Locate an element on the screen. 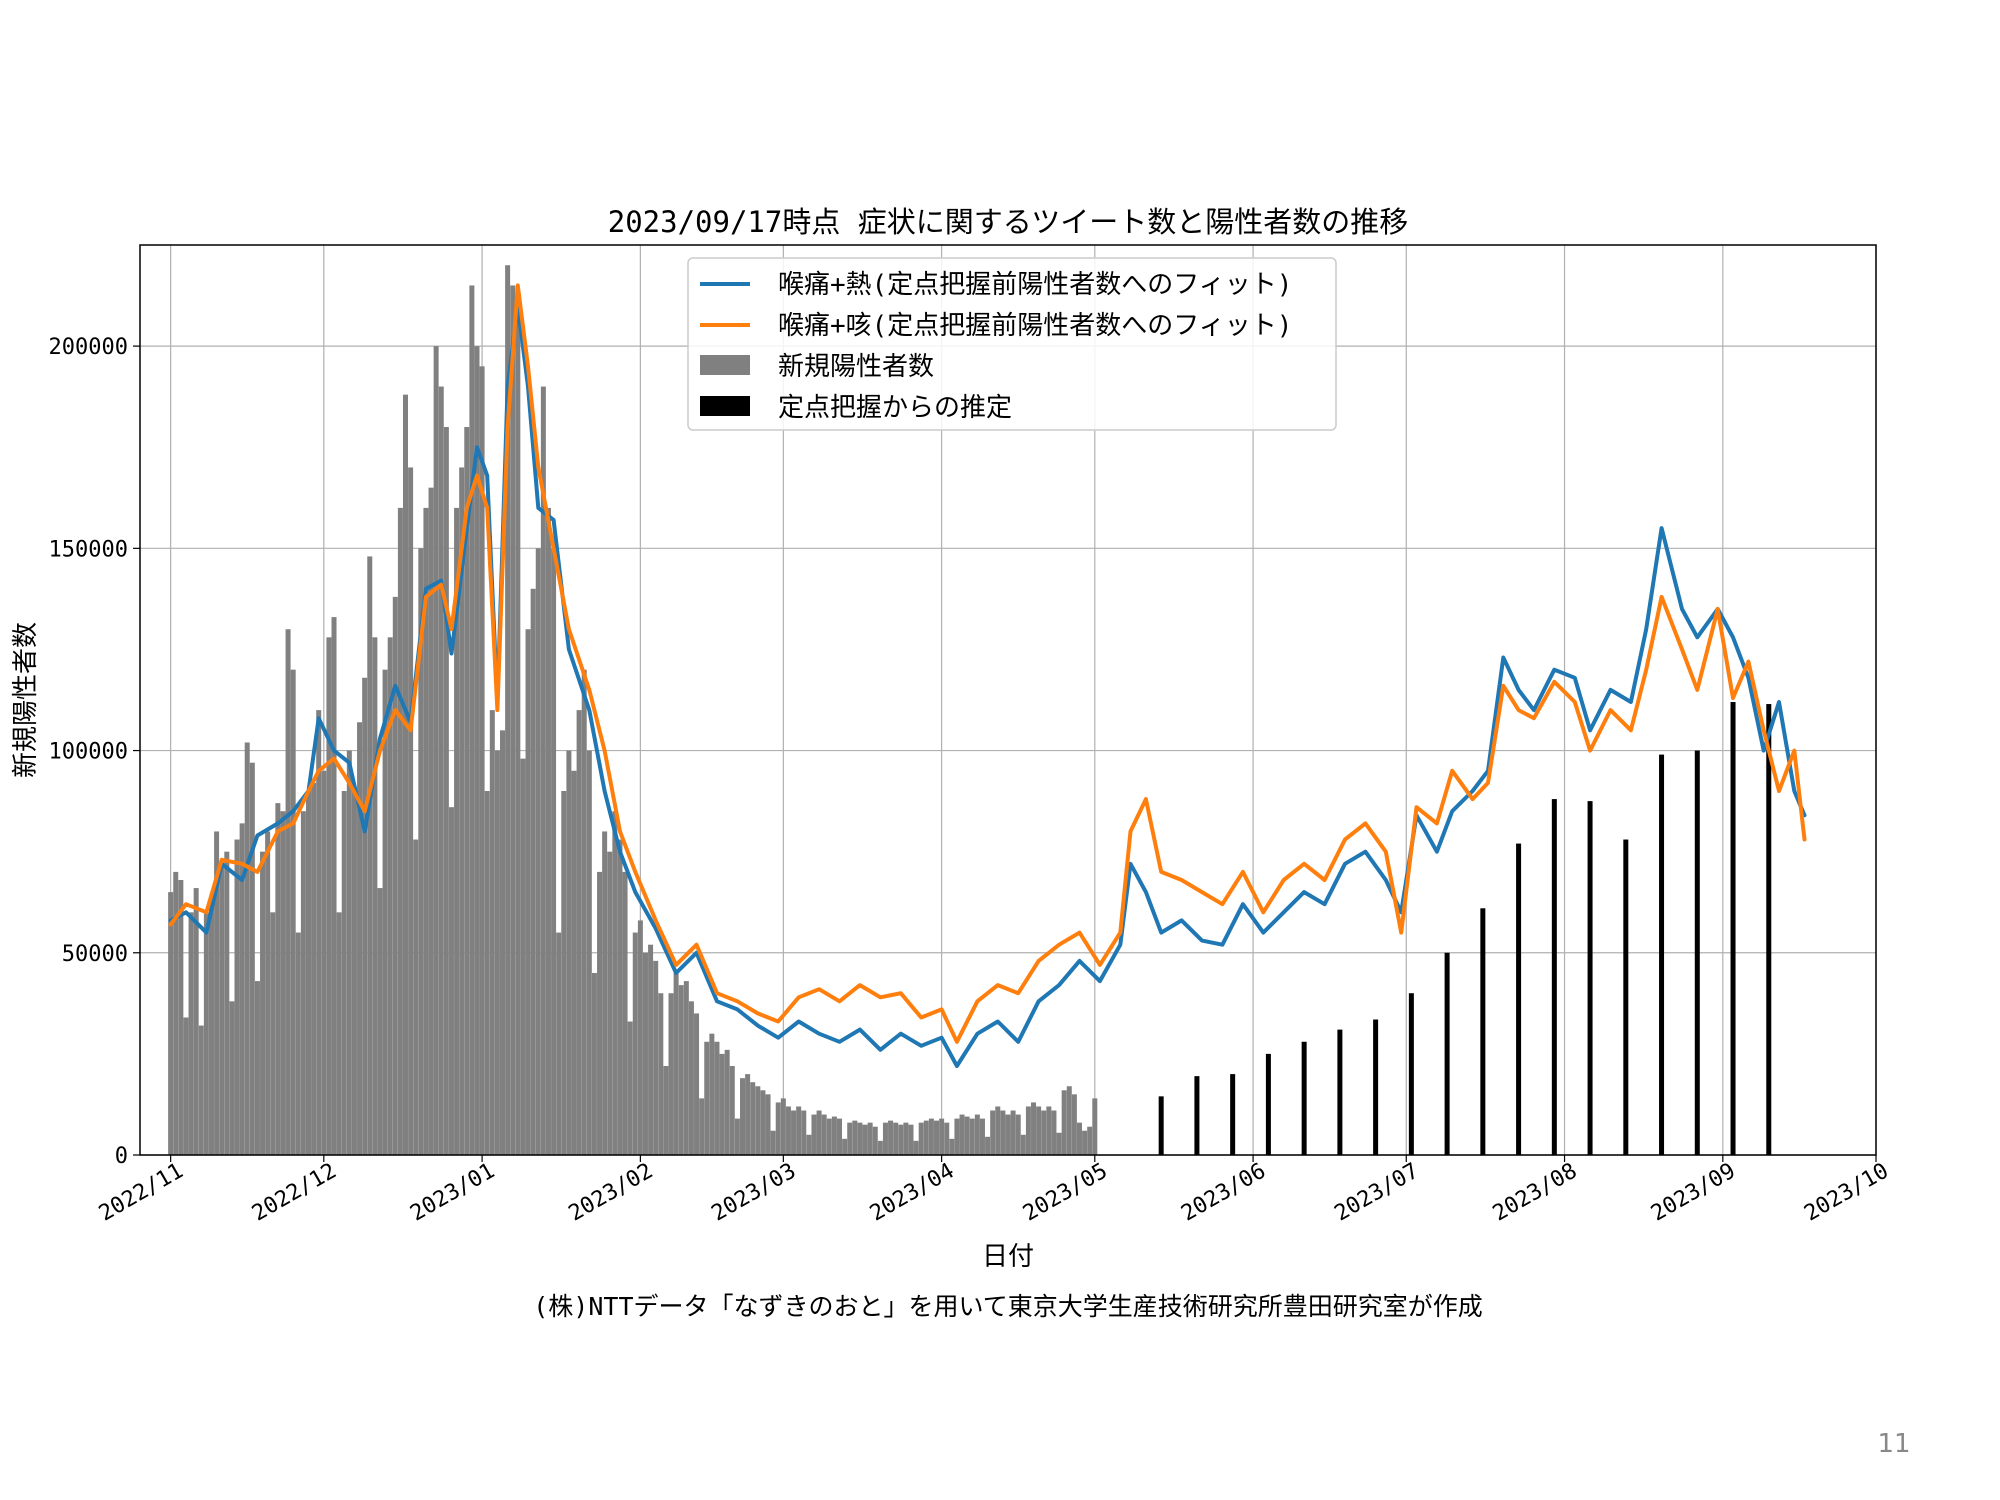 The image size is (2000, 1500). x-tick-label: 2023/04 is located at coordinates (912, 1193).